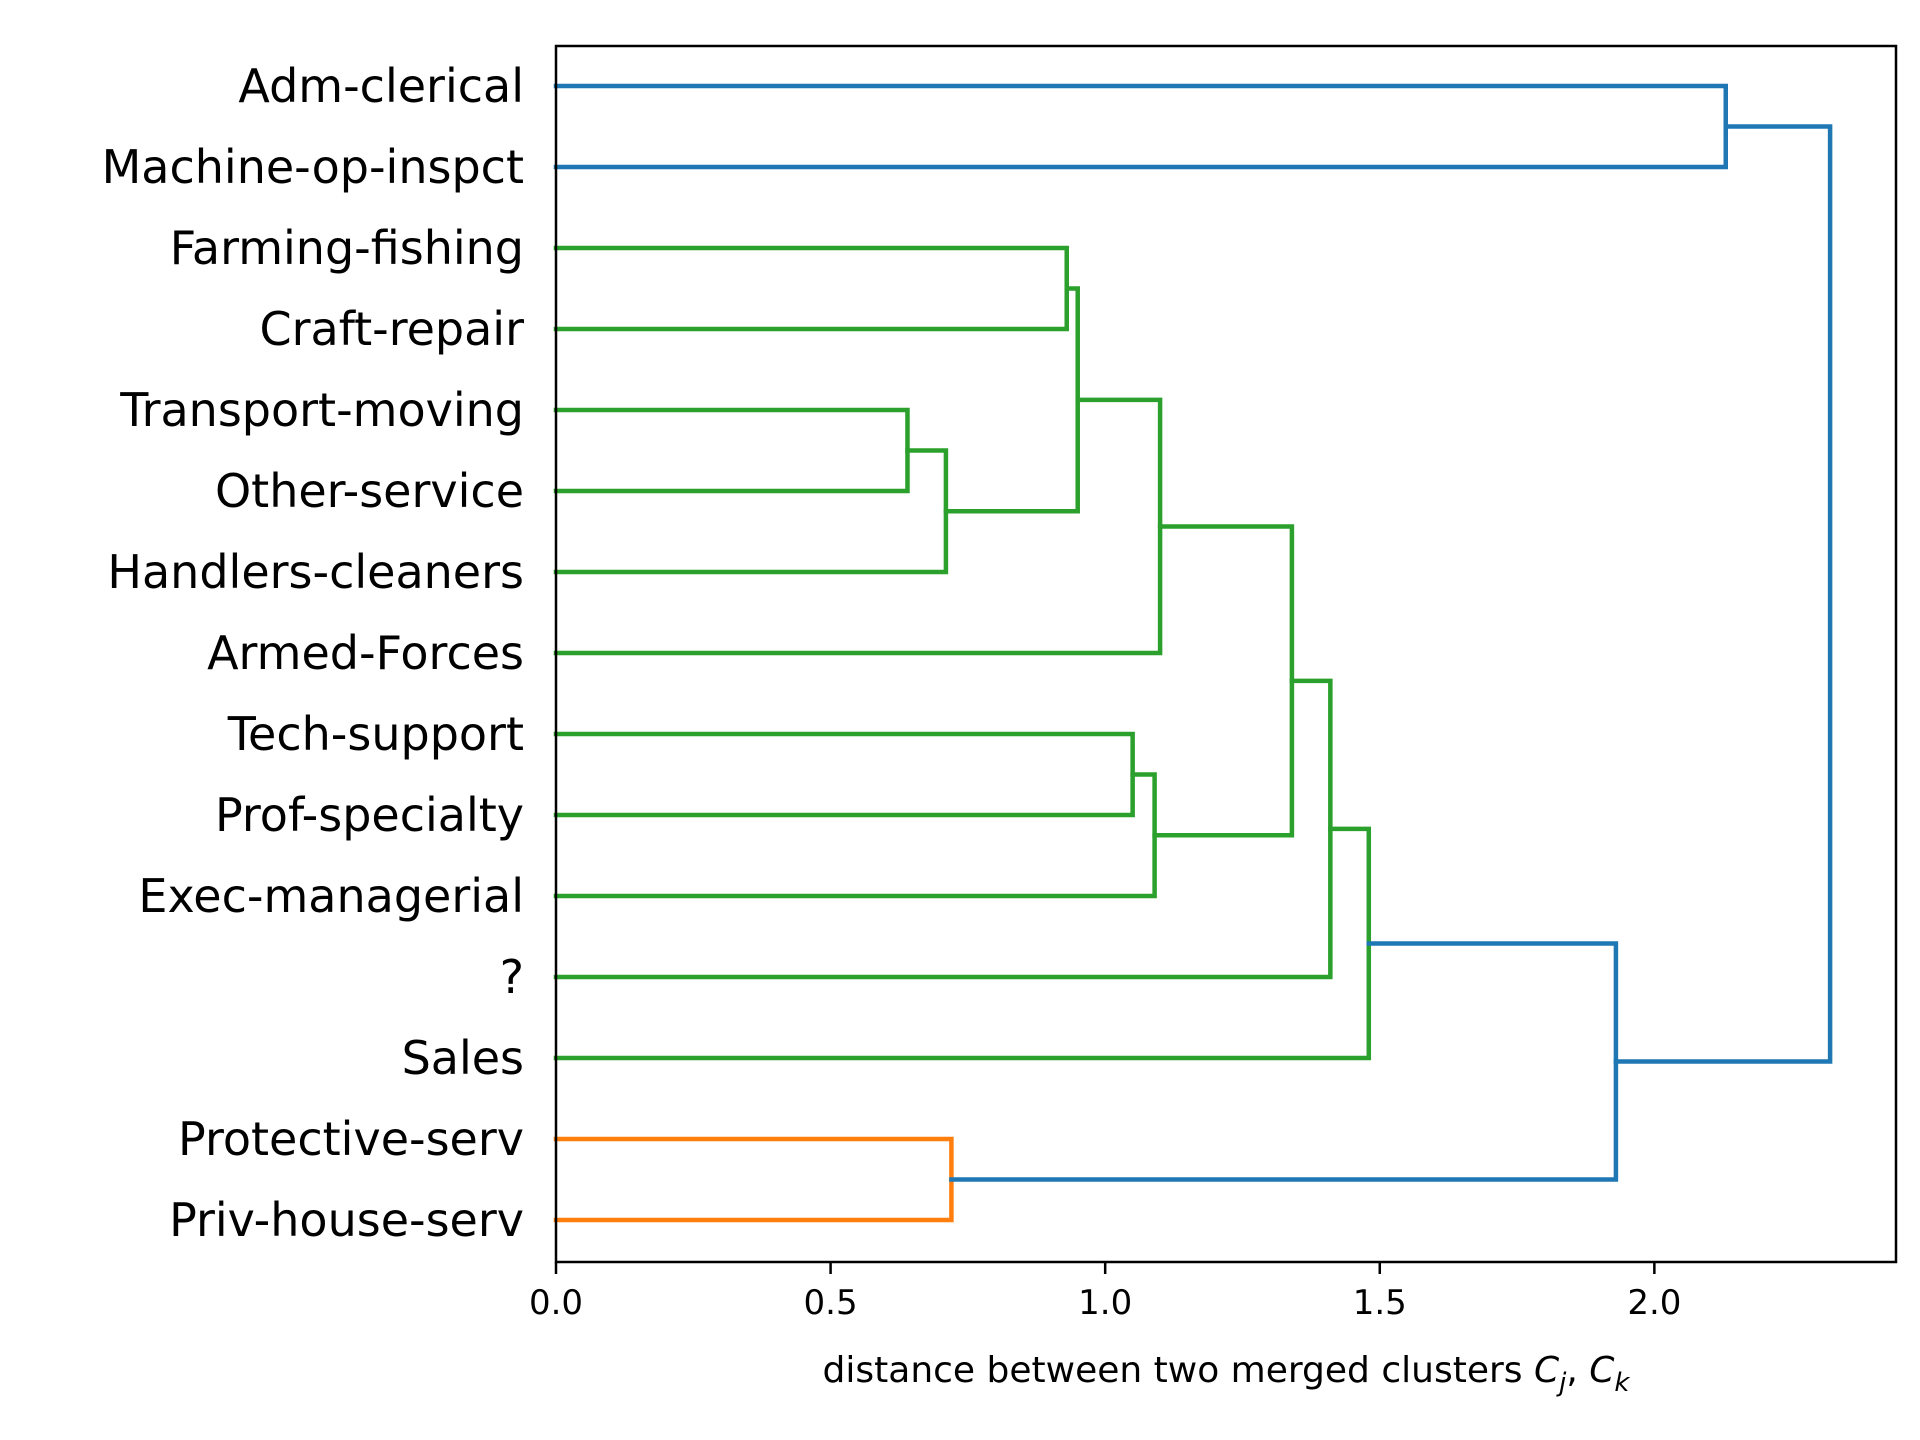 The height and width of the screenshot is (1440, 1920). Describe the element at coordinates (1577, 1370) in the screenshot. I see `x-axis-title-sep: ,` at that location.